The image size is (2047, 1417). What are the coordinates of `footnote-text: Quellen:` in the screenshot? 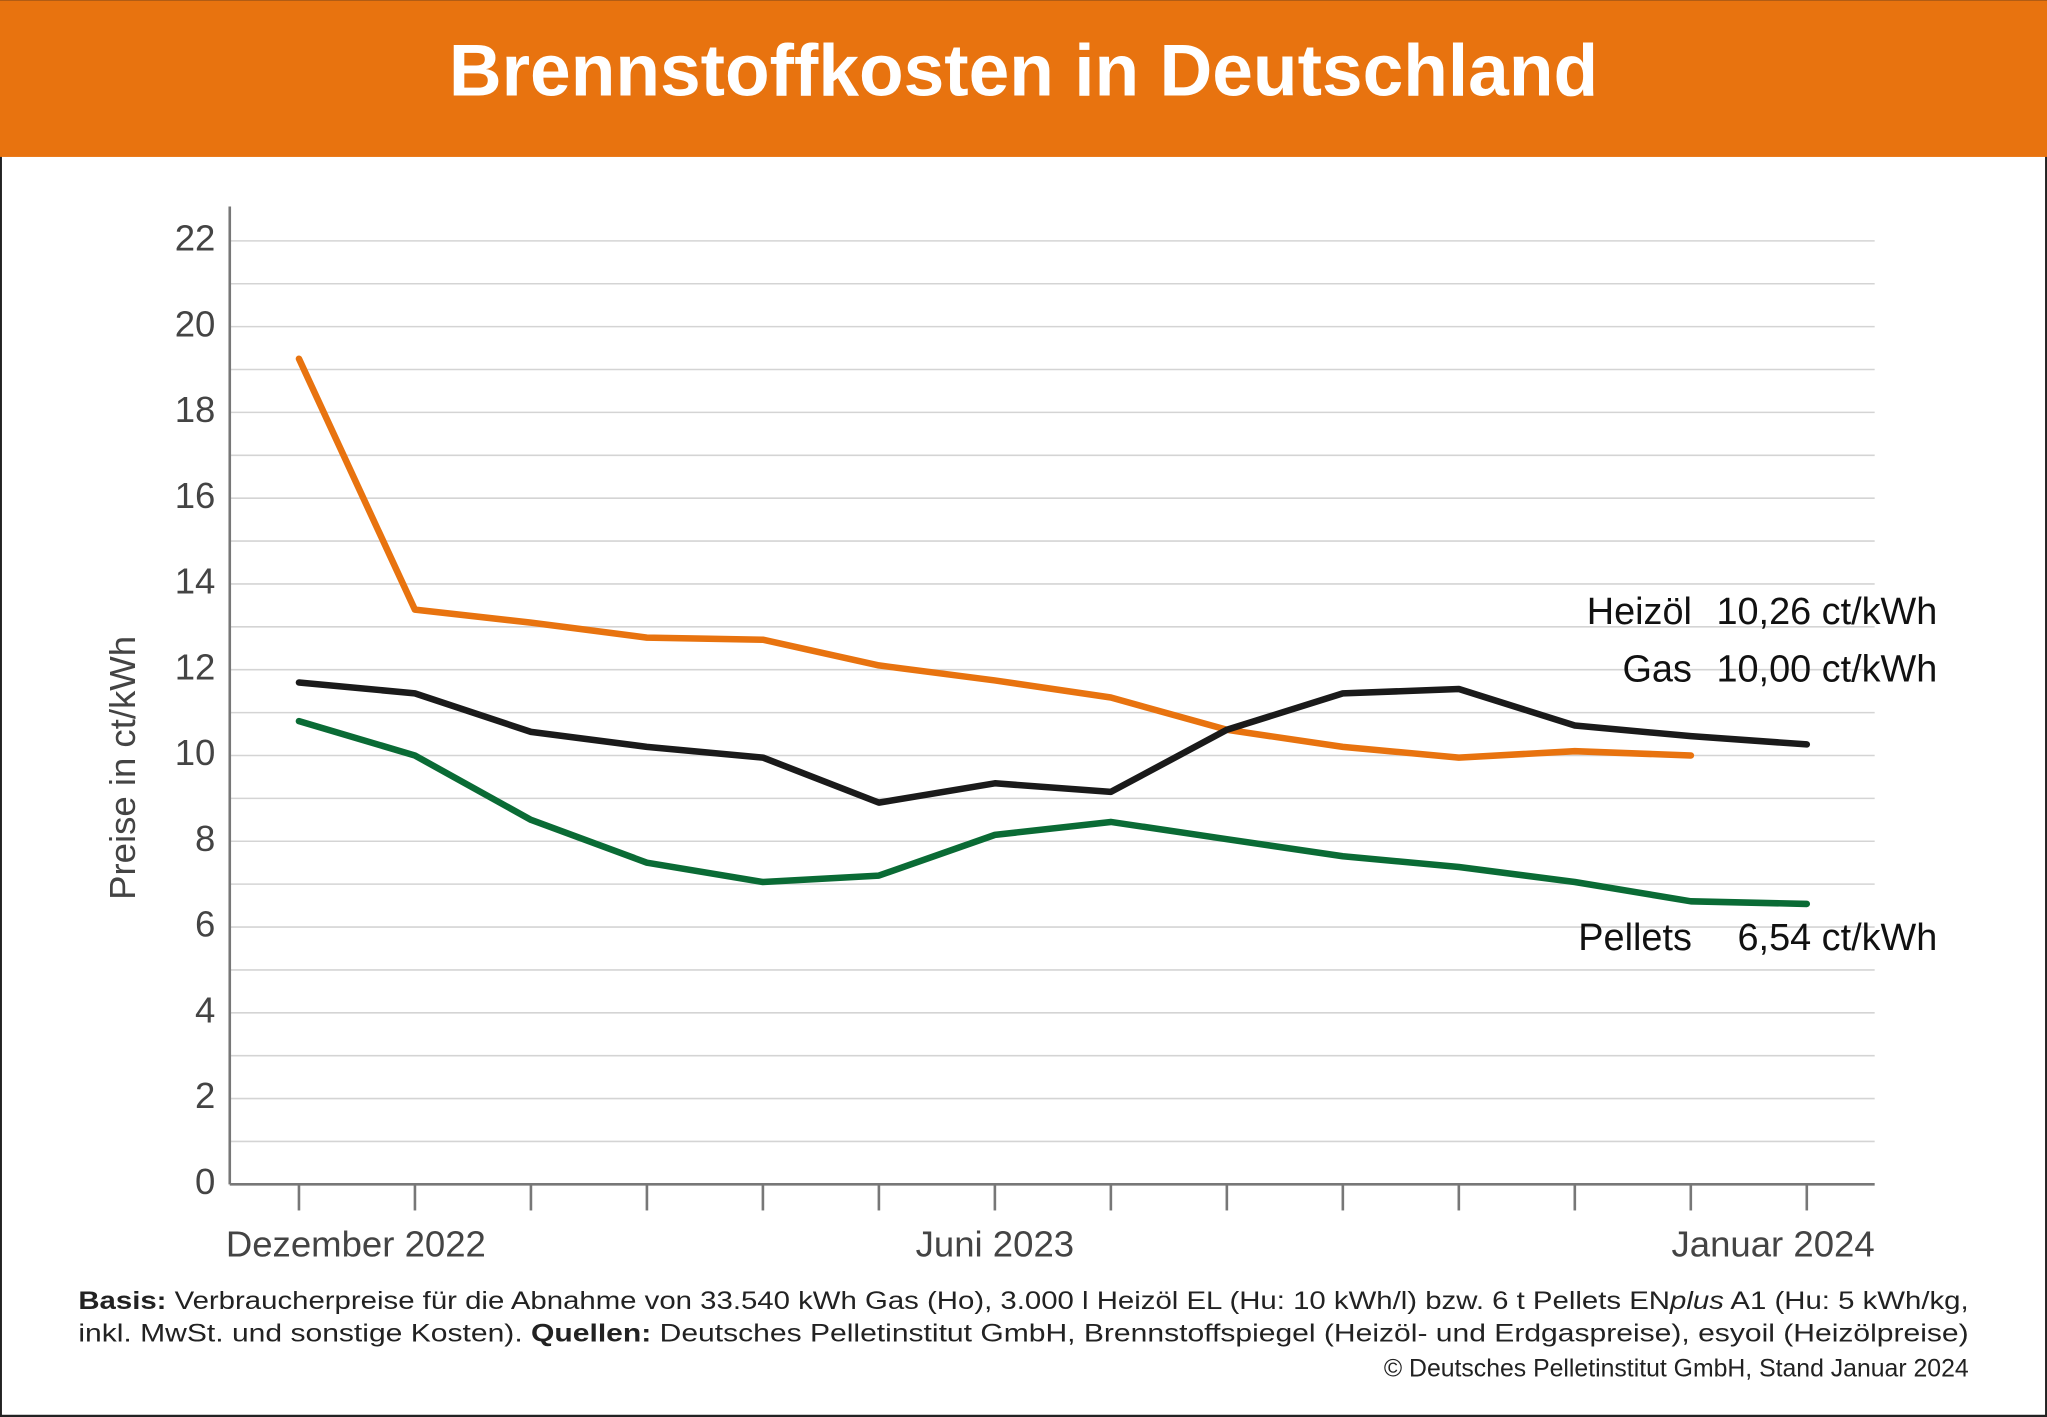 It's located at (591, 1333).